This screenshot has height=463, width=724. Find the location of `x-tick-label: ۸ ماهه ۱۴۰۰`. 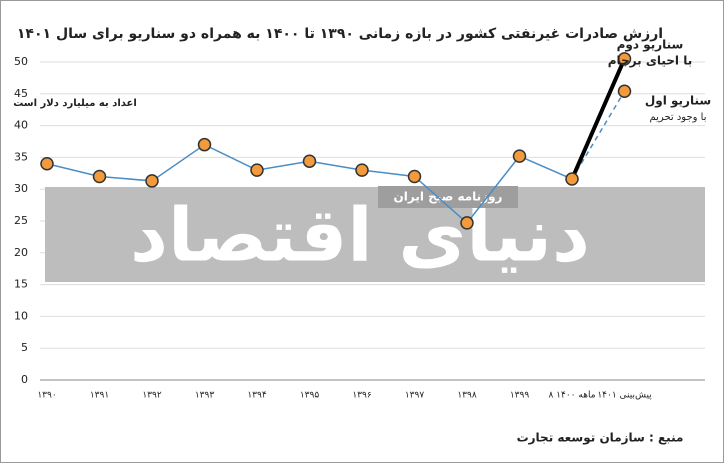

x-tick-label: ۸ ماهه ۱۴۰۰ is located at coordinates (571, 396).